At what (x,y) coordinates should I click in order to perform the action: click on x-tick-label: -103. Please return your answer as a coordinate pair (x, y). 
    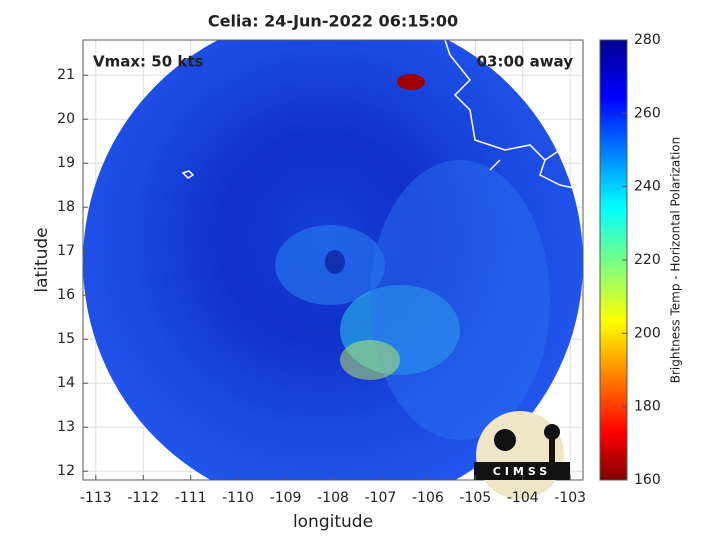
    Looking at the image, I should click on (570, 498).